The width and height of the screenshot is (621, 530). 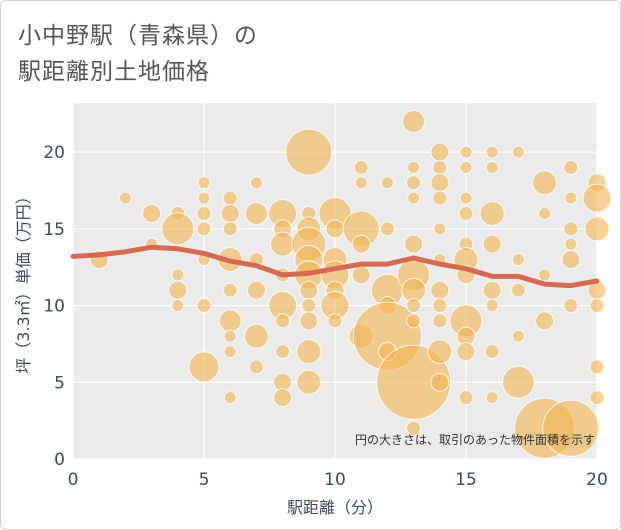 I want to click on x-axis-ticks: 0 5 10 15 20, so click(x=338, y=480).